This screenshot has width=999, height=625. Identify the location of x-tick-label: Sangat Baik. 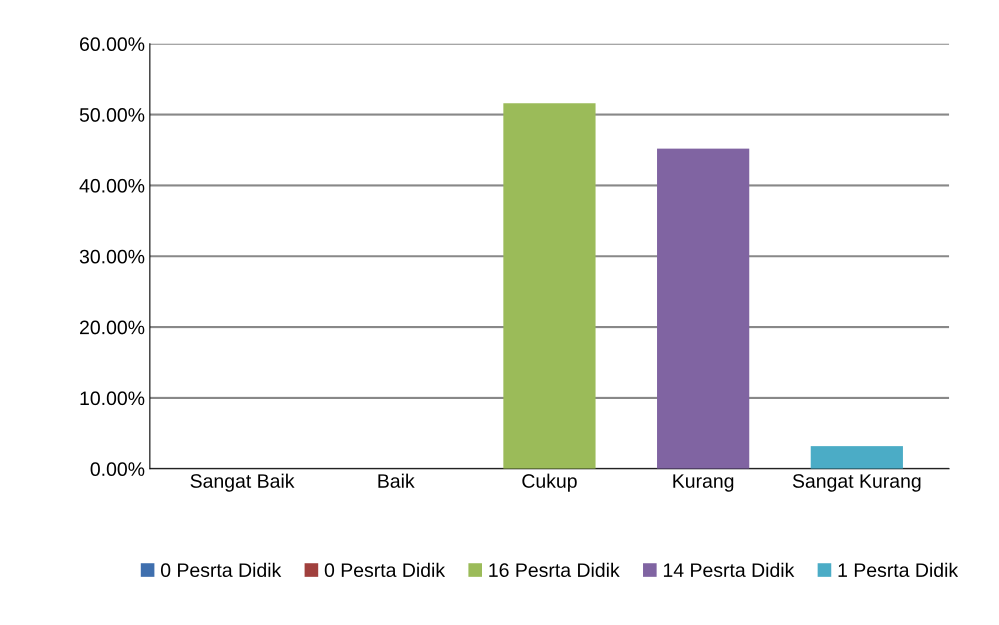
(242, 483).